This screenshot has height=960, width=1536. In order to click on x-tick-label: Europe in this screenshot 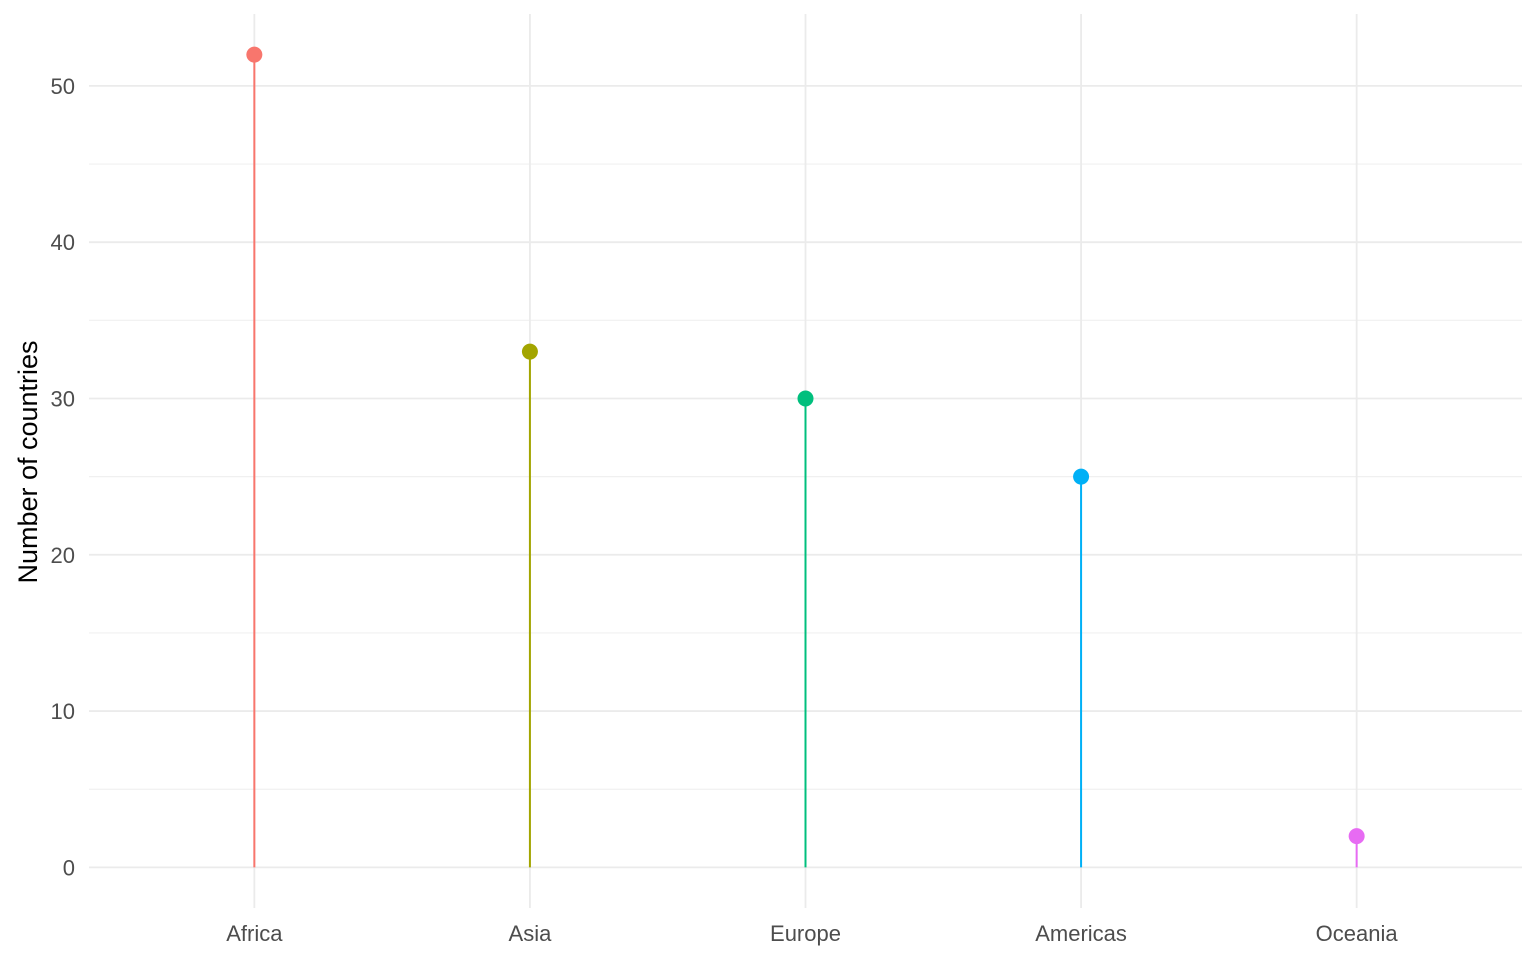, I will do `click(805, 933)`.